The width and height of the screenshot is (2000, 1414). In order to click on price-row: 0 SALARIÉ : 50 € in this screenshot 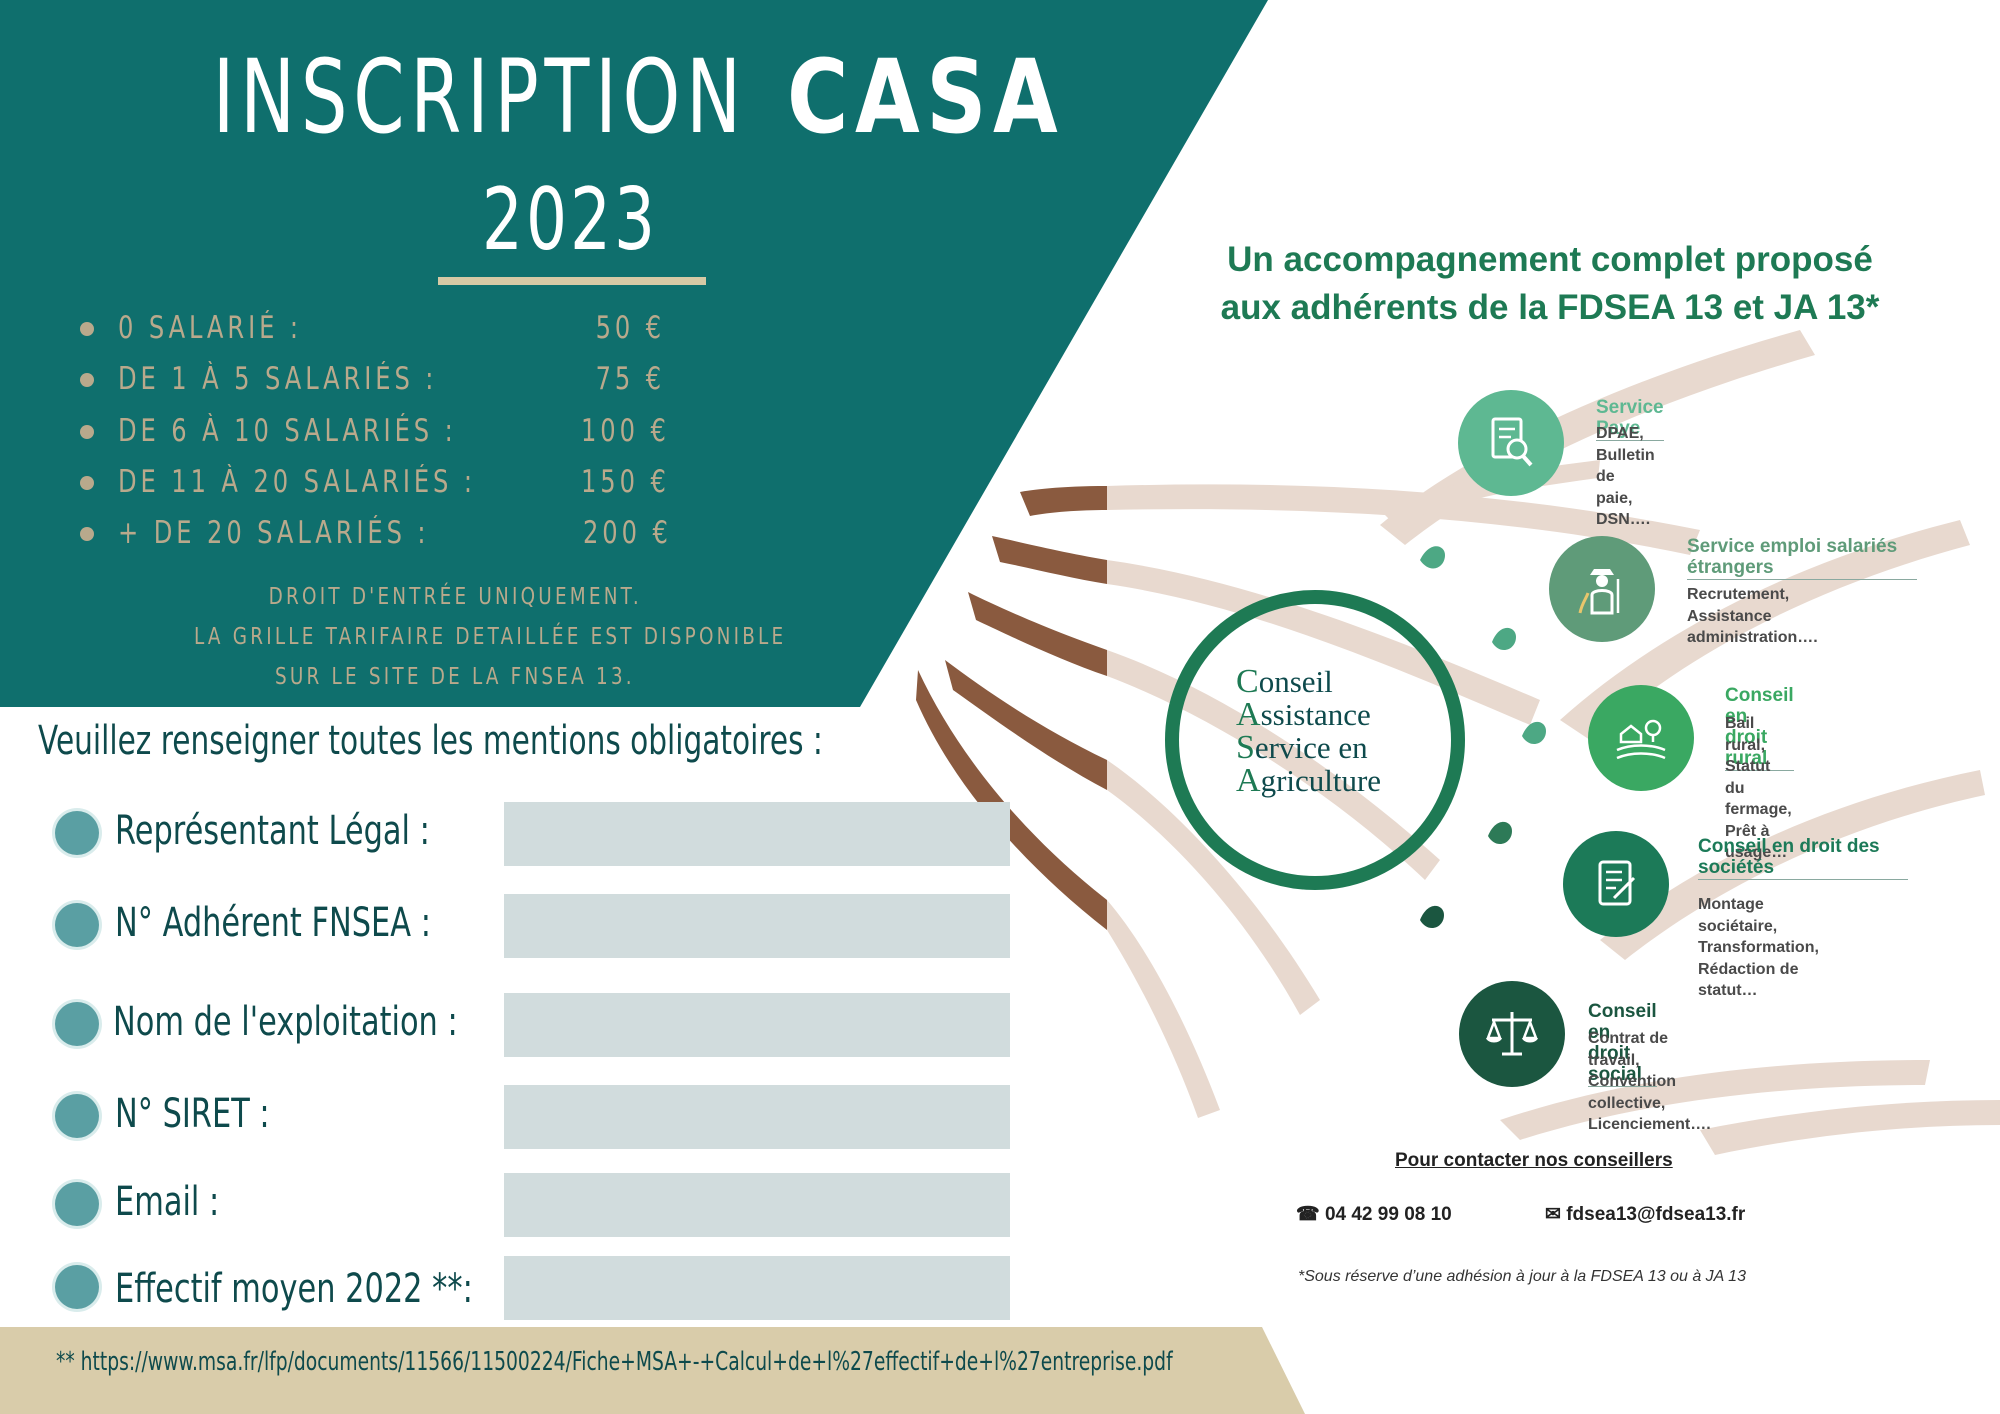, I will do `click(370, 333)`.